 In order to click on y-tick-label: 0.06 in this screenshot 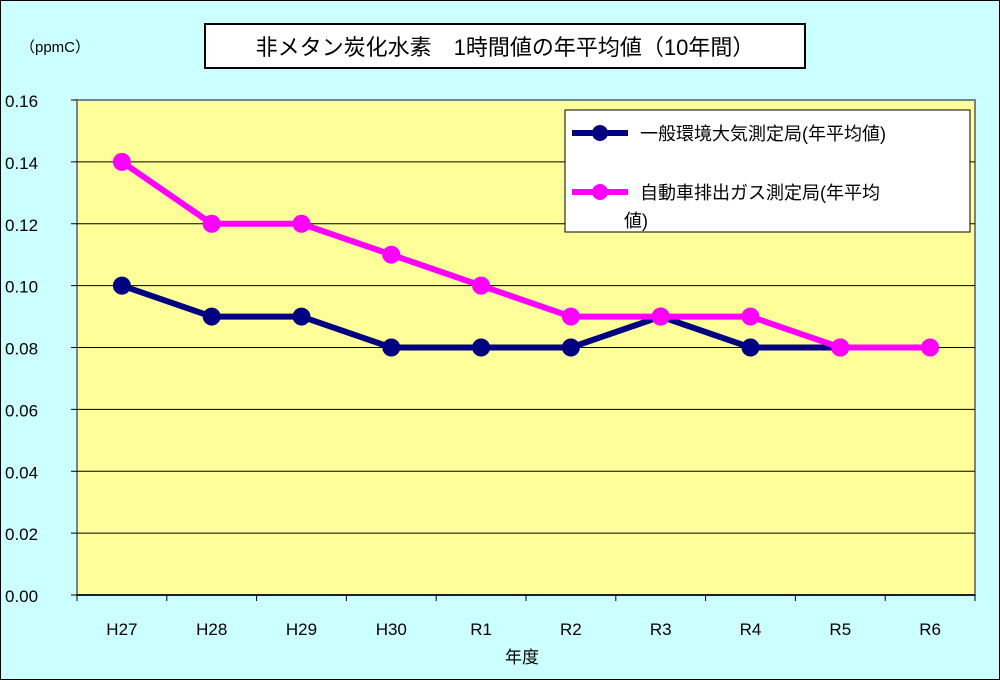, I will do `click(21, 410)`.